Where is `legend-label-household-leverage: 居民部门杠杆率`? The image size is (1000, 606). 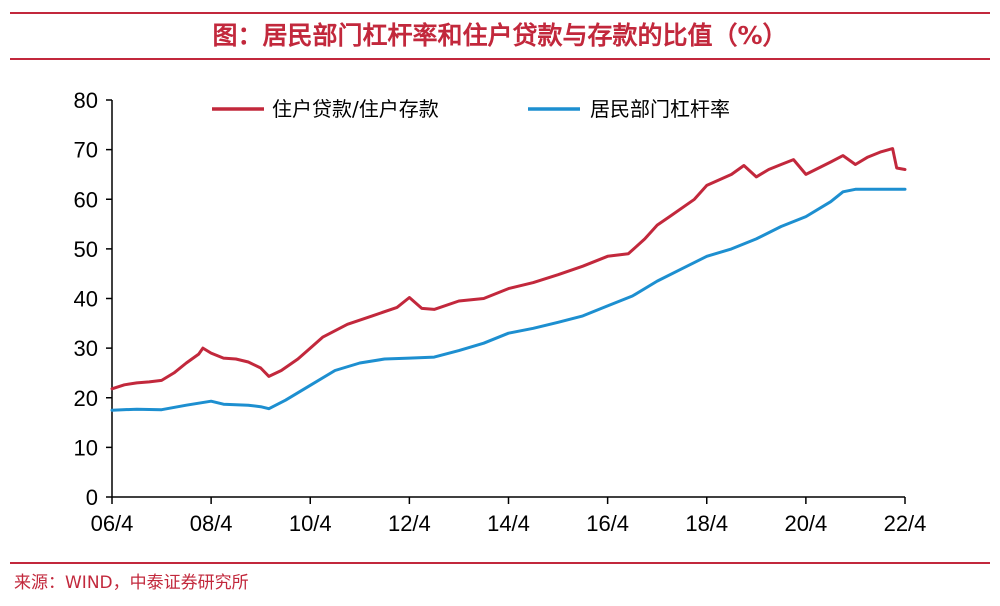
legend-label-household-leverage: 居民部门杠杆率 is located at coordinates (660, 109).